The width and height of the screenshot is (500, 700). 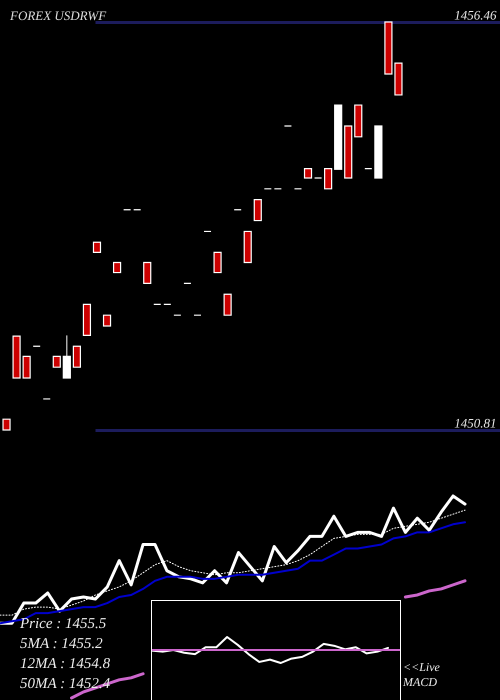 I want to click on y-tick-label: 1450.81, so click(x=475, y=423).